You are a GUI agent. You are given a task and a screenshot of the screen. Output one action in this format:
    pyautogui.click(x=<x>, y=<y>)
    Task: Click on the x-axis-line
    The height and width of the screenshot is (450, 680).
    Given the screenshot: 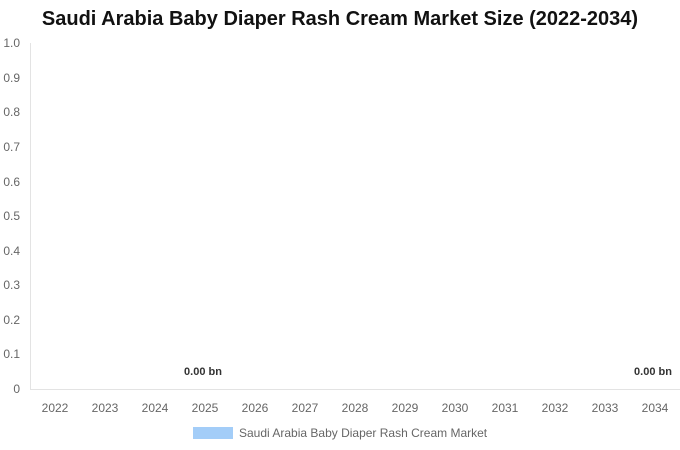 What is the action you would take?
    pyautogui.click(x=355, y=389)
    